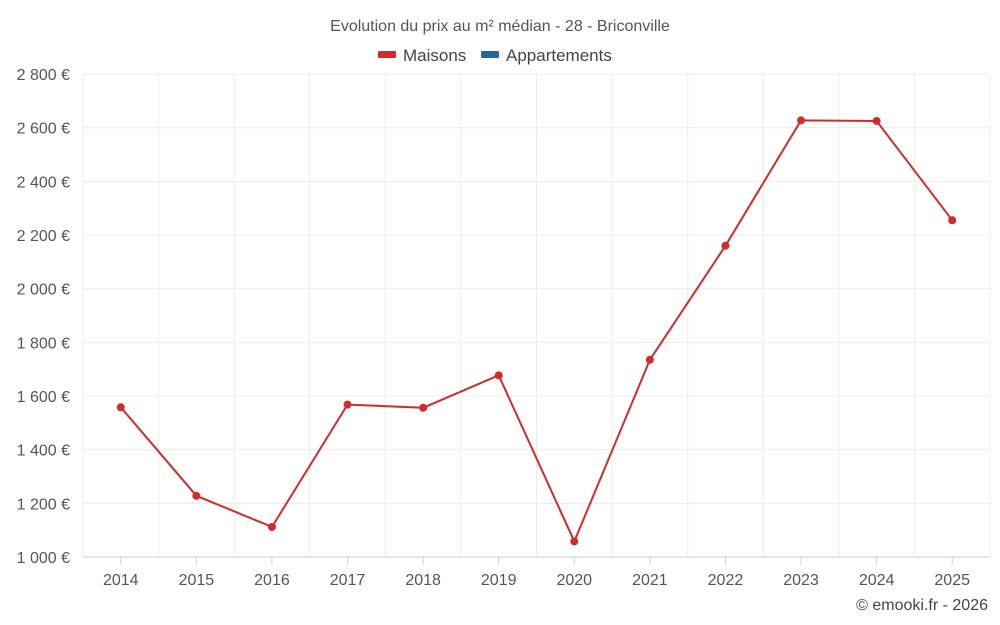 The width and height of the screenshot is (1000, 625). I want to click on x-tick-label: 2016, so click(272, 580).